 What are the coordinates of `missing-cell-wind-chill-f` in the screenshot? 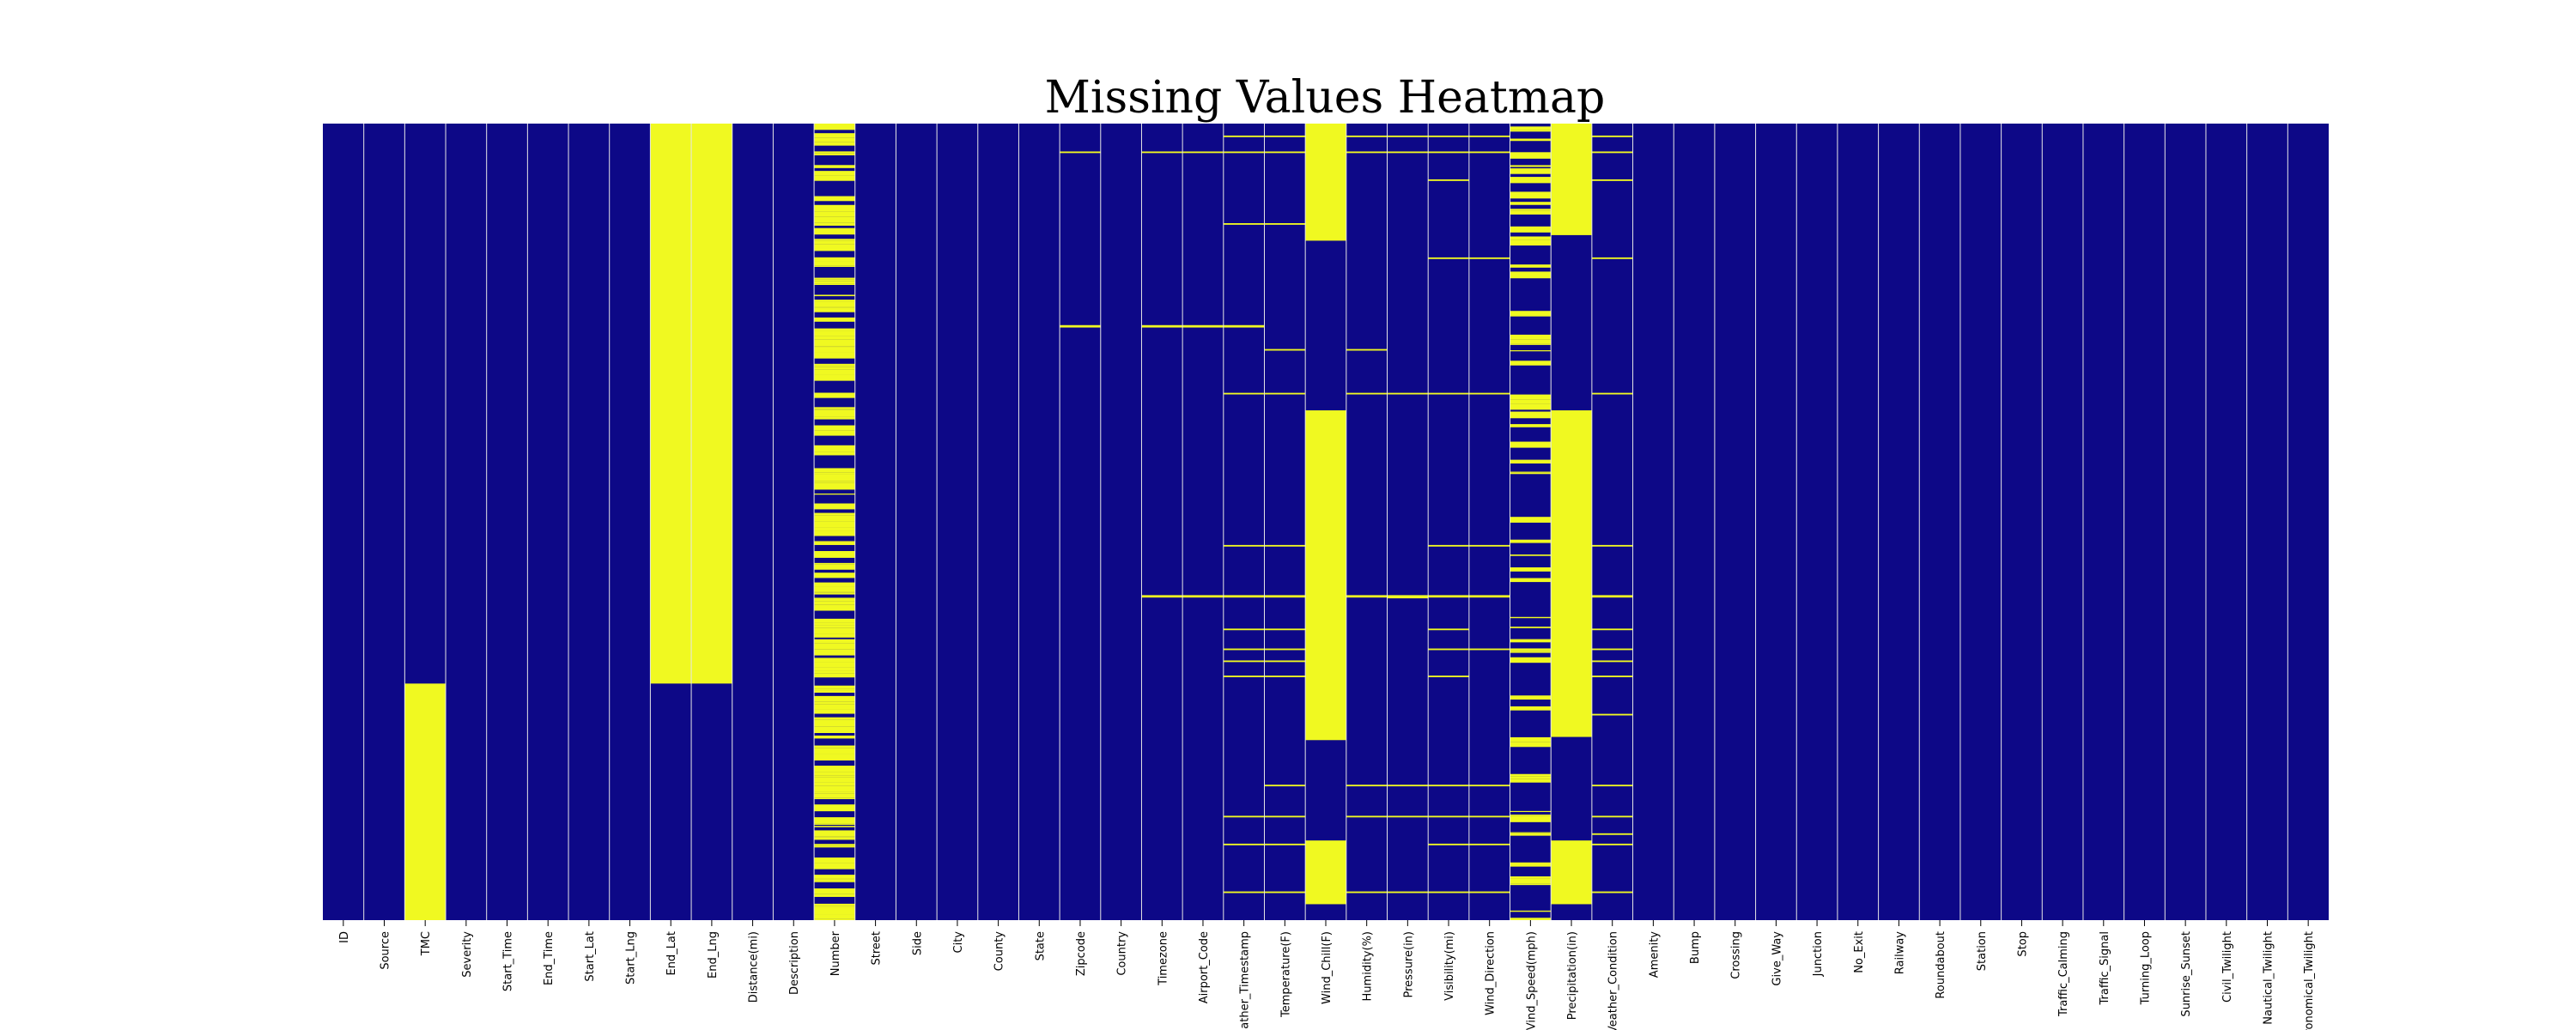 It's located at (1325, 182).